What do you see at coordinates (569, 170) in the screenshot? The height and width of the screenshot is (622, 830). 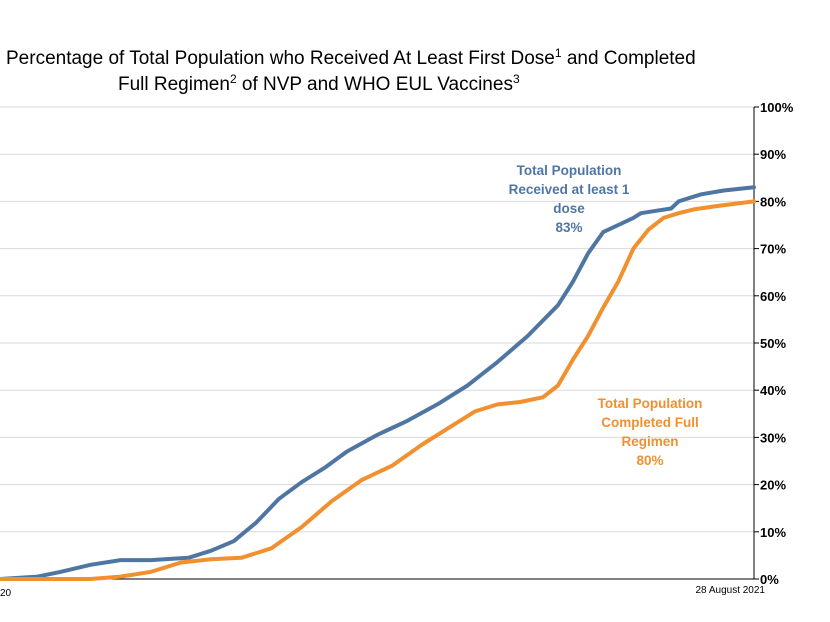 I see `first-dose-annotation: Total Population` at bounding box center [569, 170].